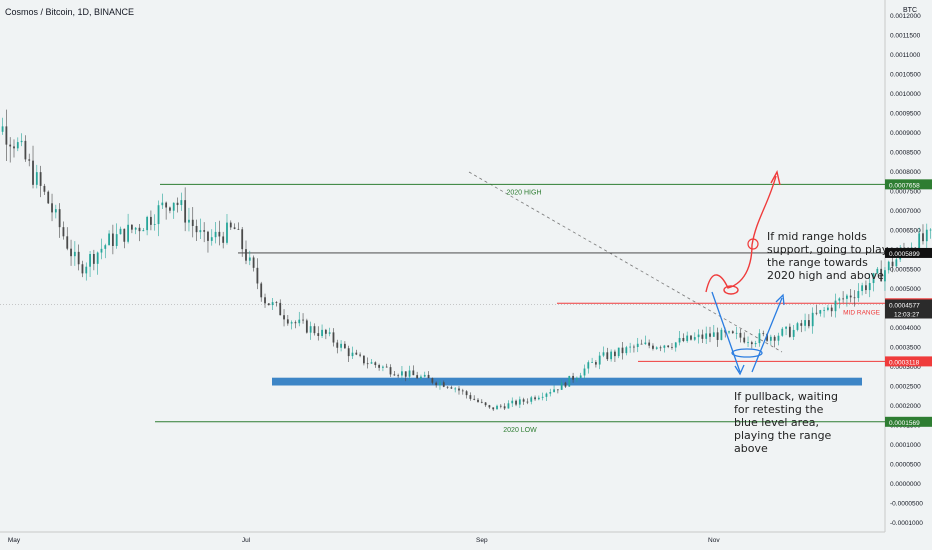 The width and height of the screenshot is (932, 550). What do you see at coordinates (908, 252) in the screenshot?
I see `tag-resistance-bg` at bounding box center [908, 252].